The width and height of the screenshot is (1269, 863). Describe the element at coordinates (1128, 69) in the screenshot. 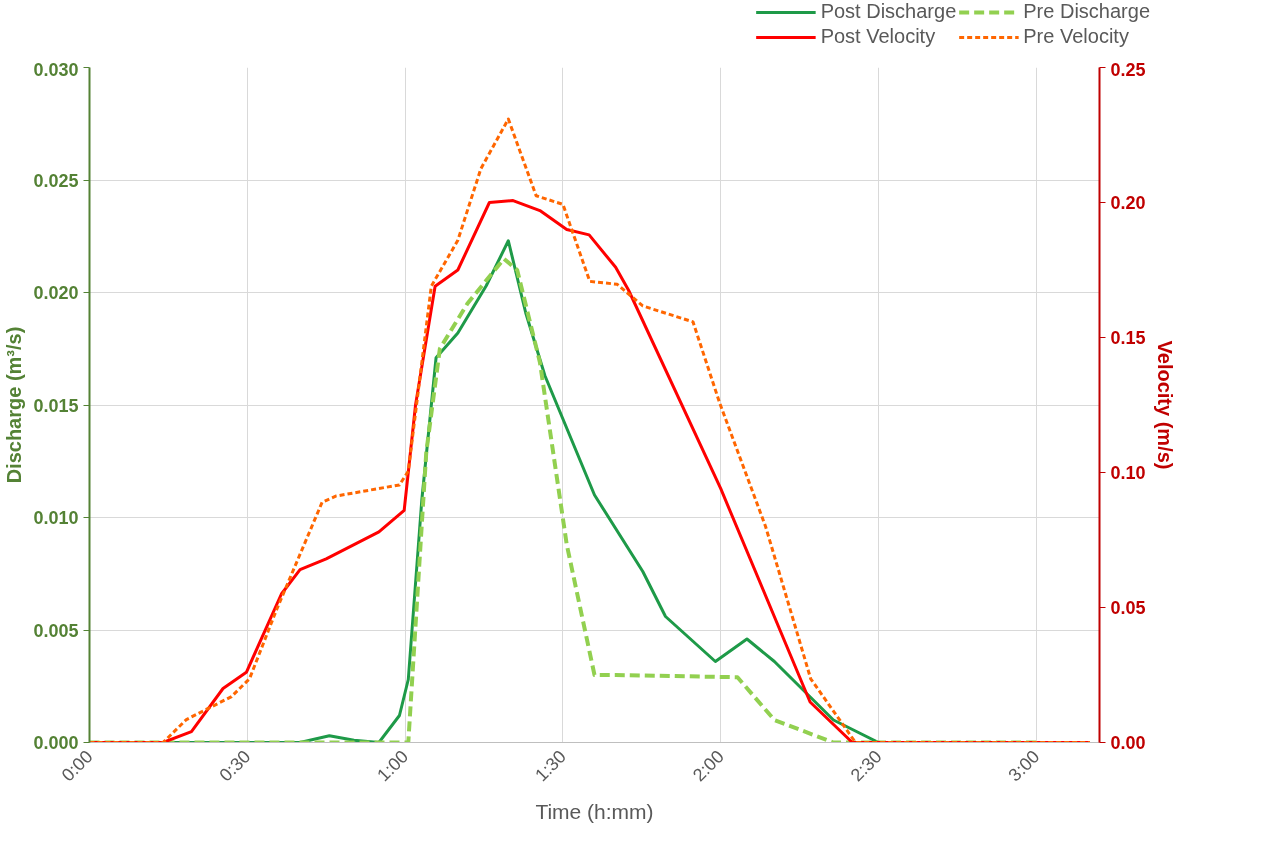

I see `y2-tick-label: 0.25` at that location.